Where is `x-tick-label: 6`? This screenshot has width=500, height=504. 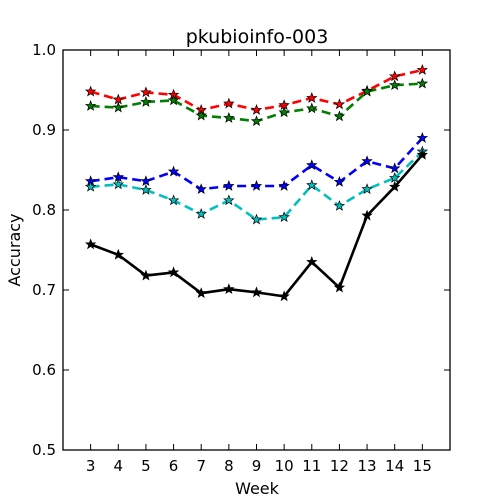 x-tick-label: 6 is located at coordinates (174, 466).